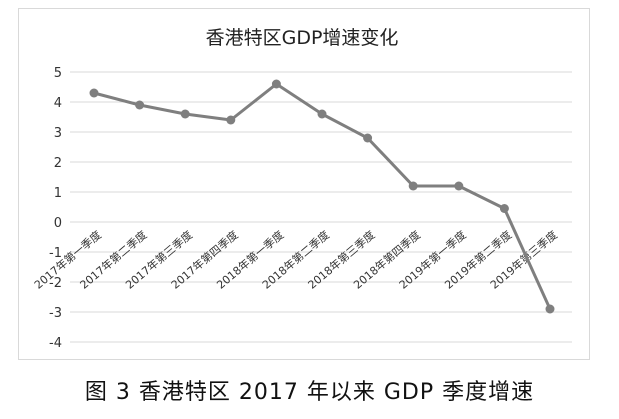  What do you see at coordinates (55, 283) in the screenshot?
I see `y-tick-label: -2` at bounding box center [55, 283].